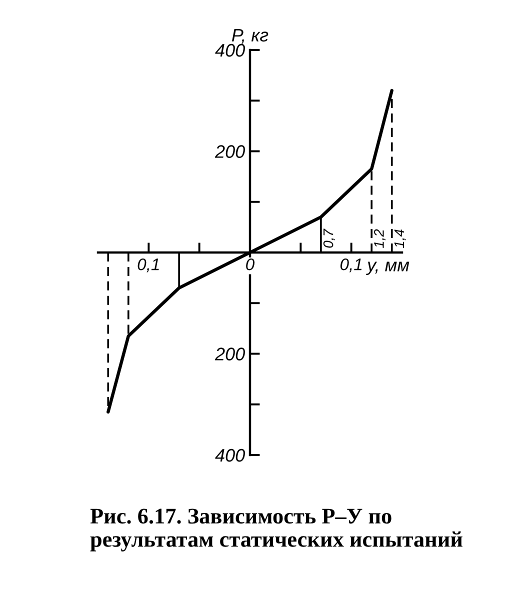 This screenshot has width=508, height=589. Describe the element at coordinates (276, 530) in the screenshot. I see `text: Рис. 6.17. Зависимость P–У по результатам статических испытаний` at that location.